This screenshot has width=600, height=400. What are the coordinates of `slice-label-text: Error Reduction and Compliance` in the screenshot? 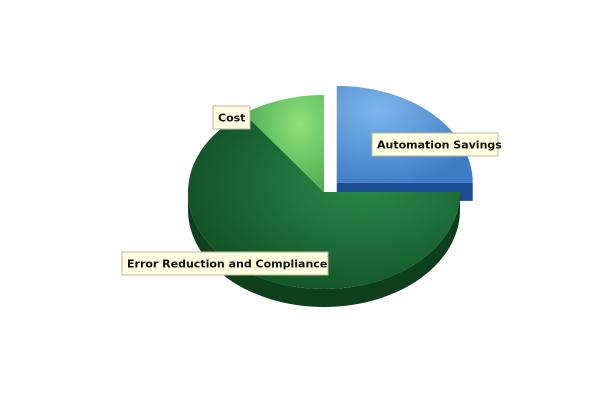 It's located at (227, 264).